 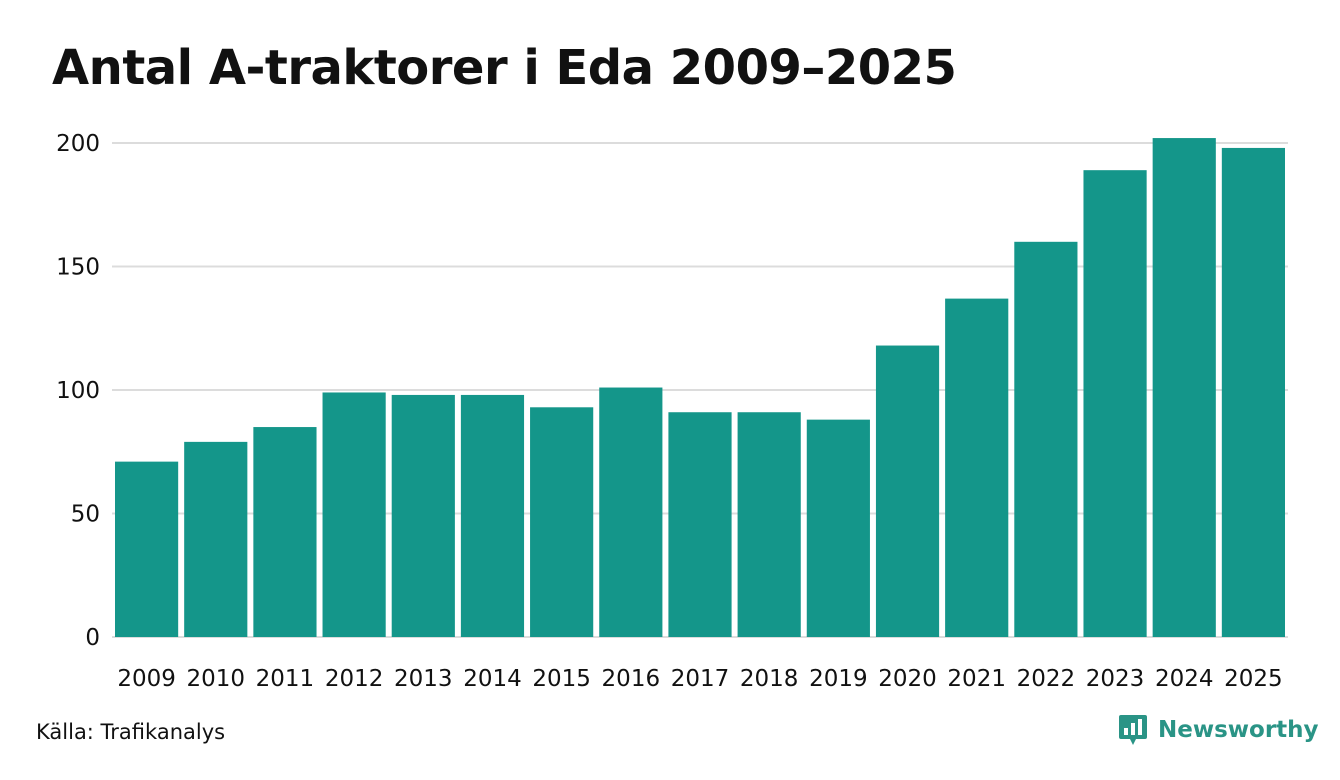 I want to click on x-tick-label: 2017, so click(x=700, y=679).